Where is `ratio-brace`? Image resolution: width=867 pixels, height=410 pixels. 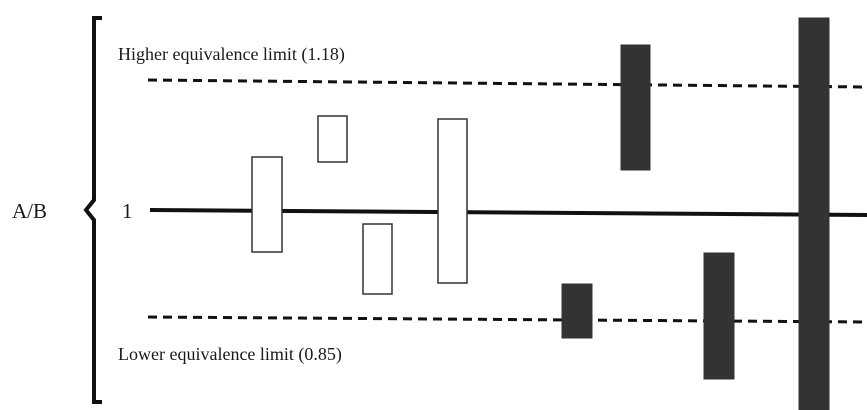
ratio-brace is located at coordinates (92, 210).